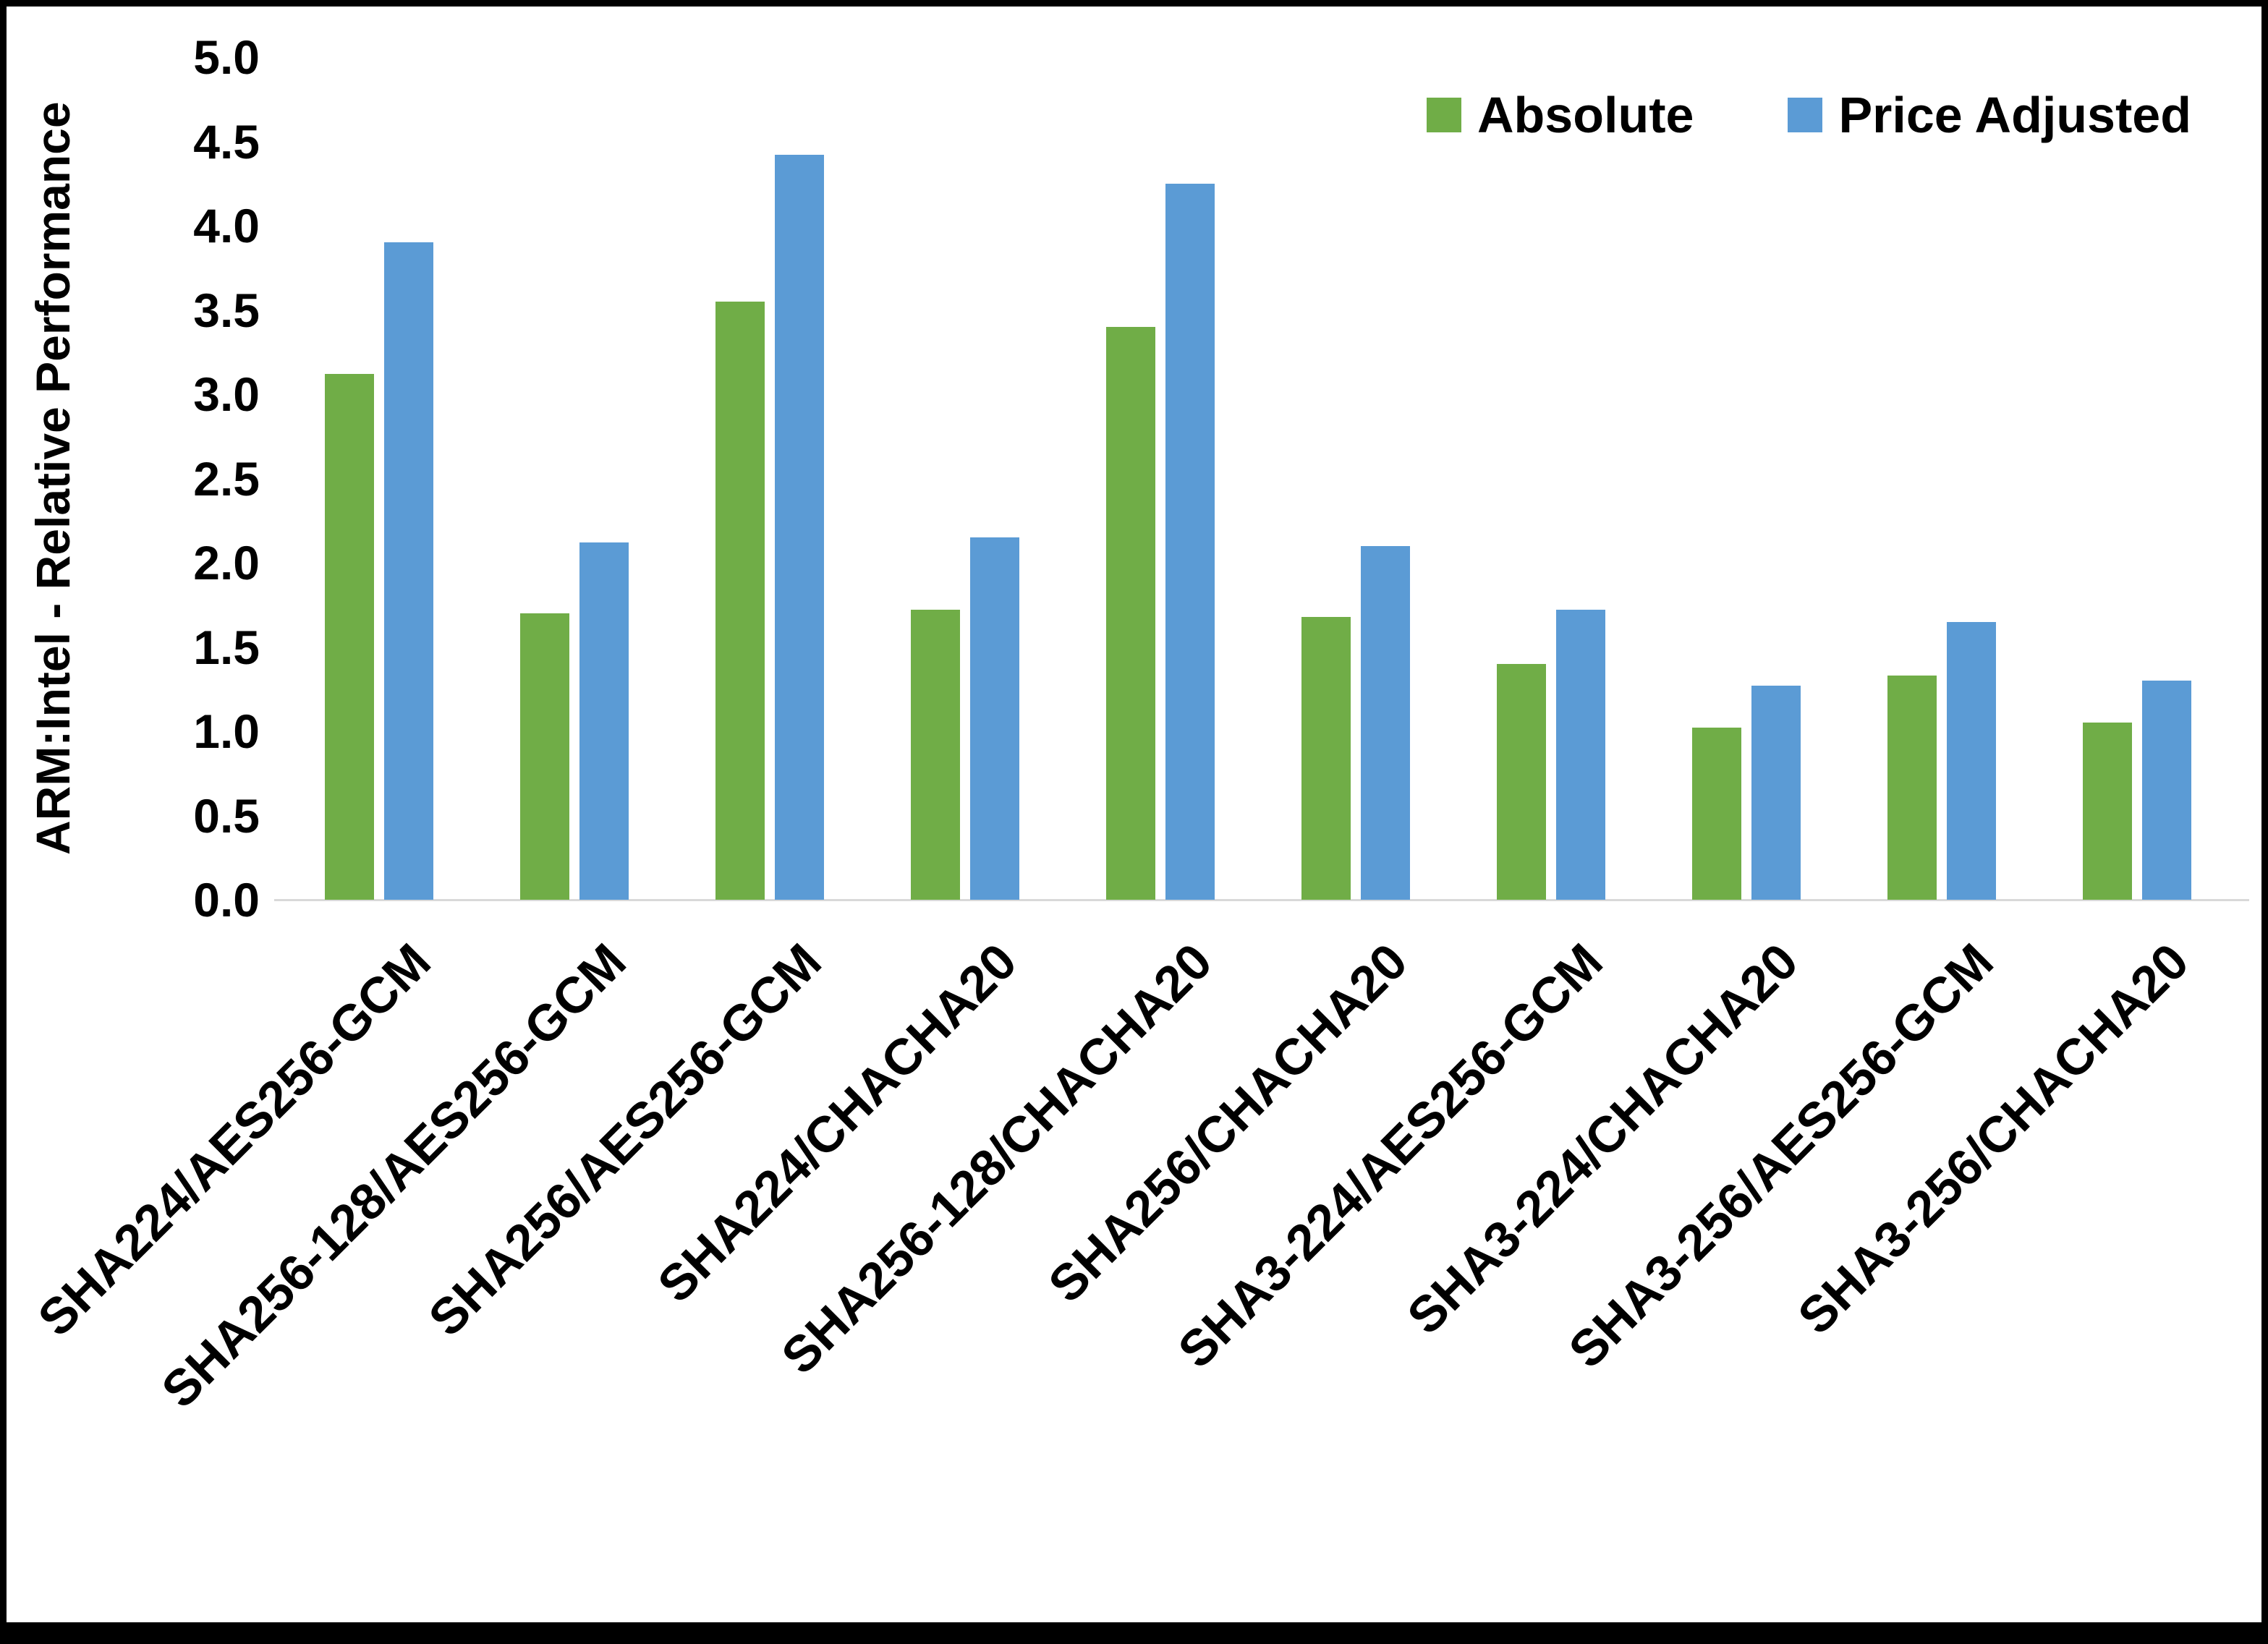  I want to click on legend-item-absolute: Absolute, so click(1560, 115).